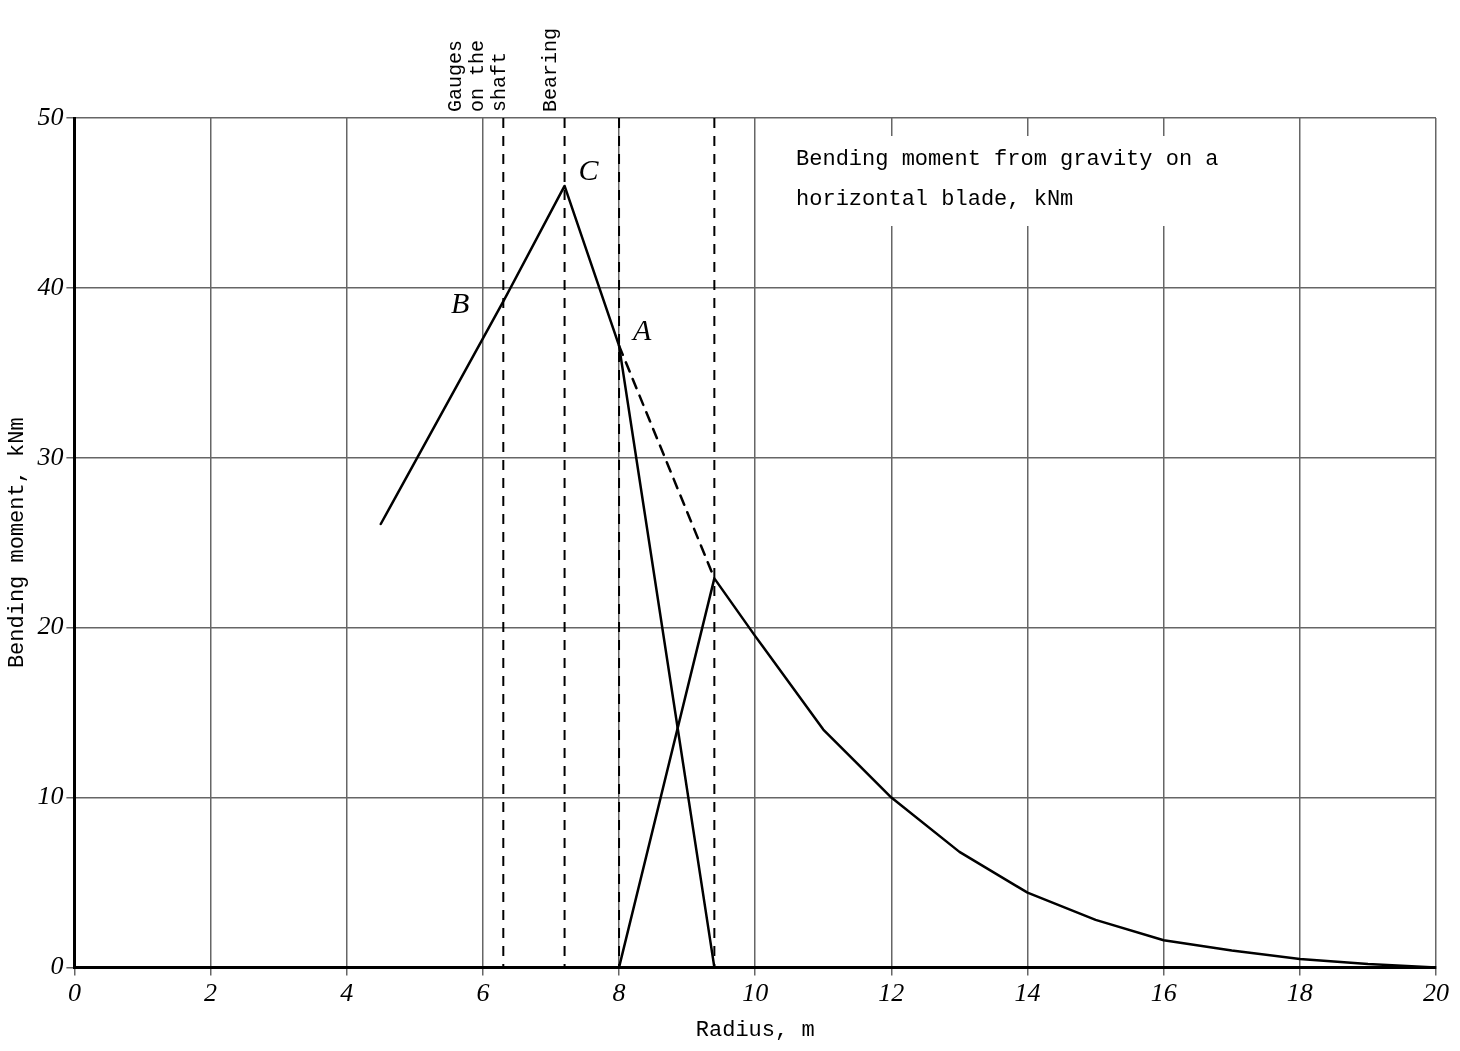 Image resolution: width=1460 pixels, height=1051 pixels. Describe the element at coordinates (50, 626) in the screenshot. I see `y-tick-label: 20` at that location.